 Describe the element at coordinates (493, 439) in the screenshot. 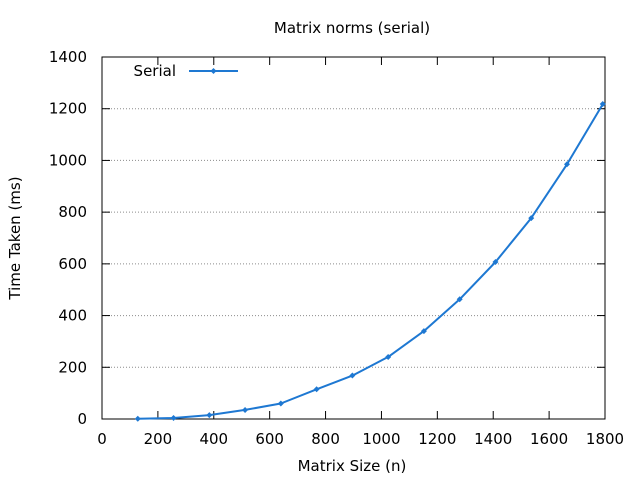

I see `x-tick-label: 1400` at that location.